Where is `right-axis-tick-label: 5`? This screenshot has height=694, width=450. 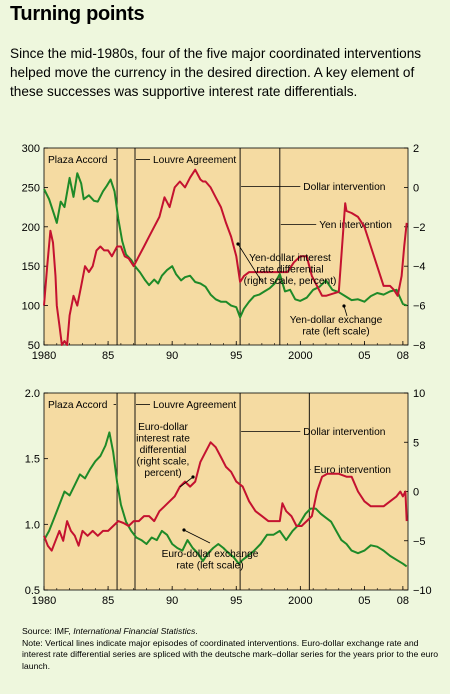 right-axis-tick-label: 5 is located at coordinates (416, 443).